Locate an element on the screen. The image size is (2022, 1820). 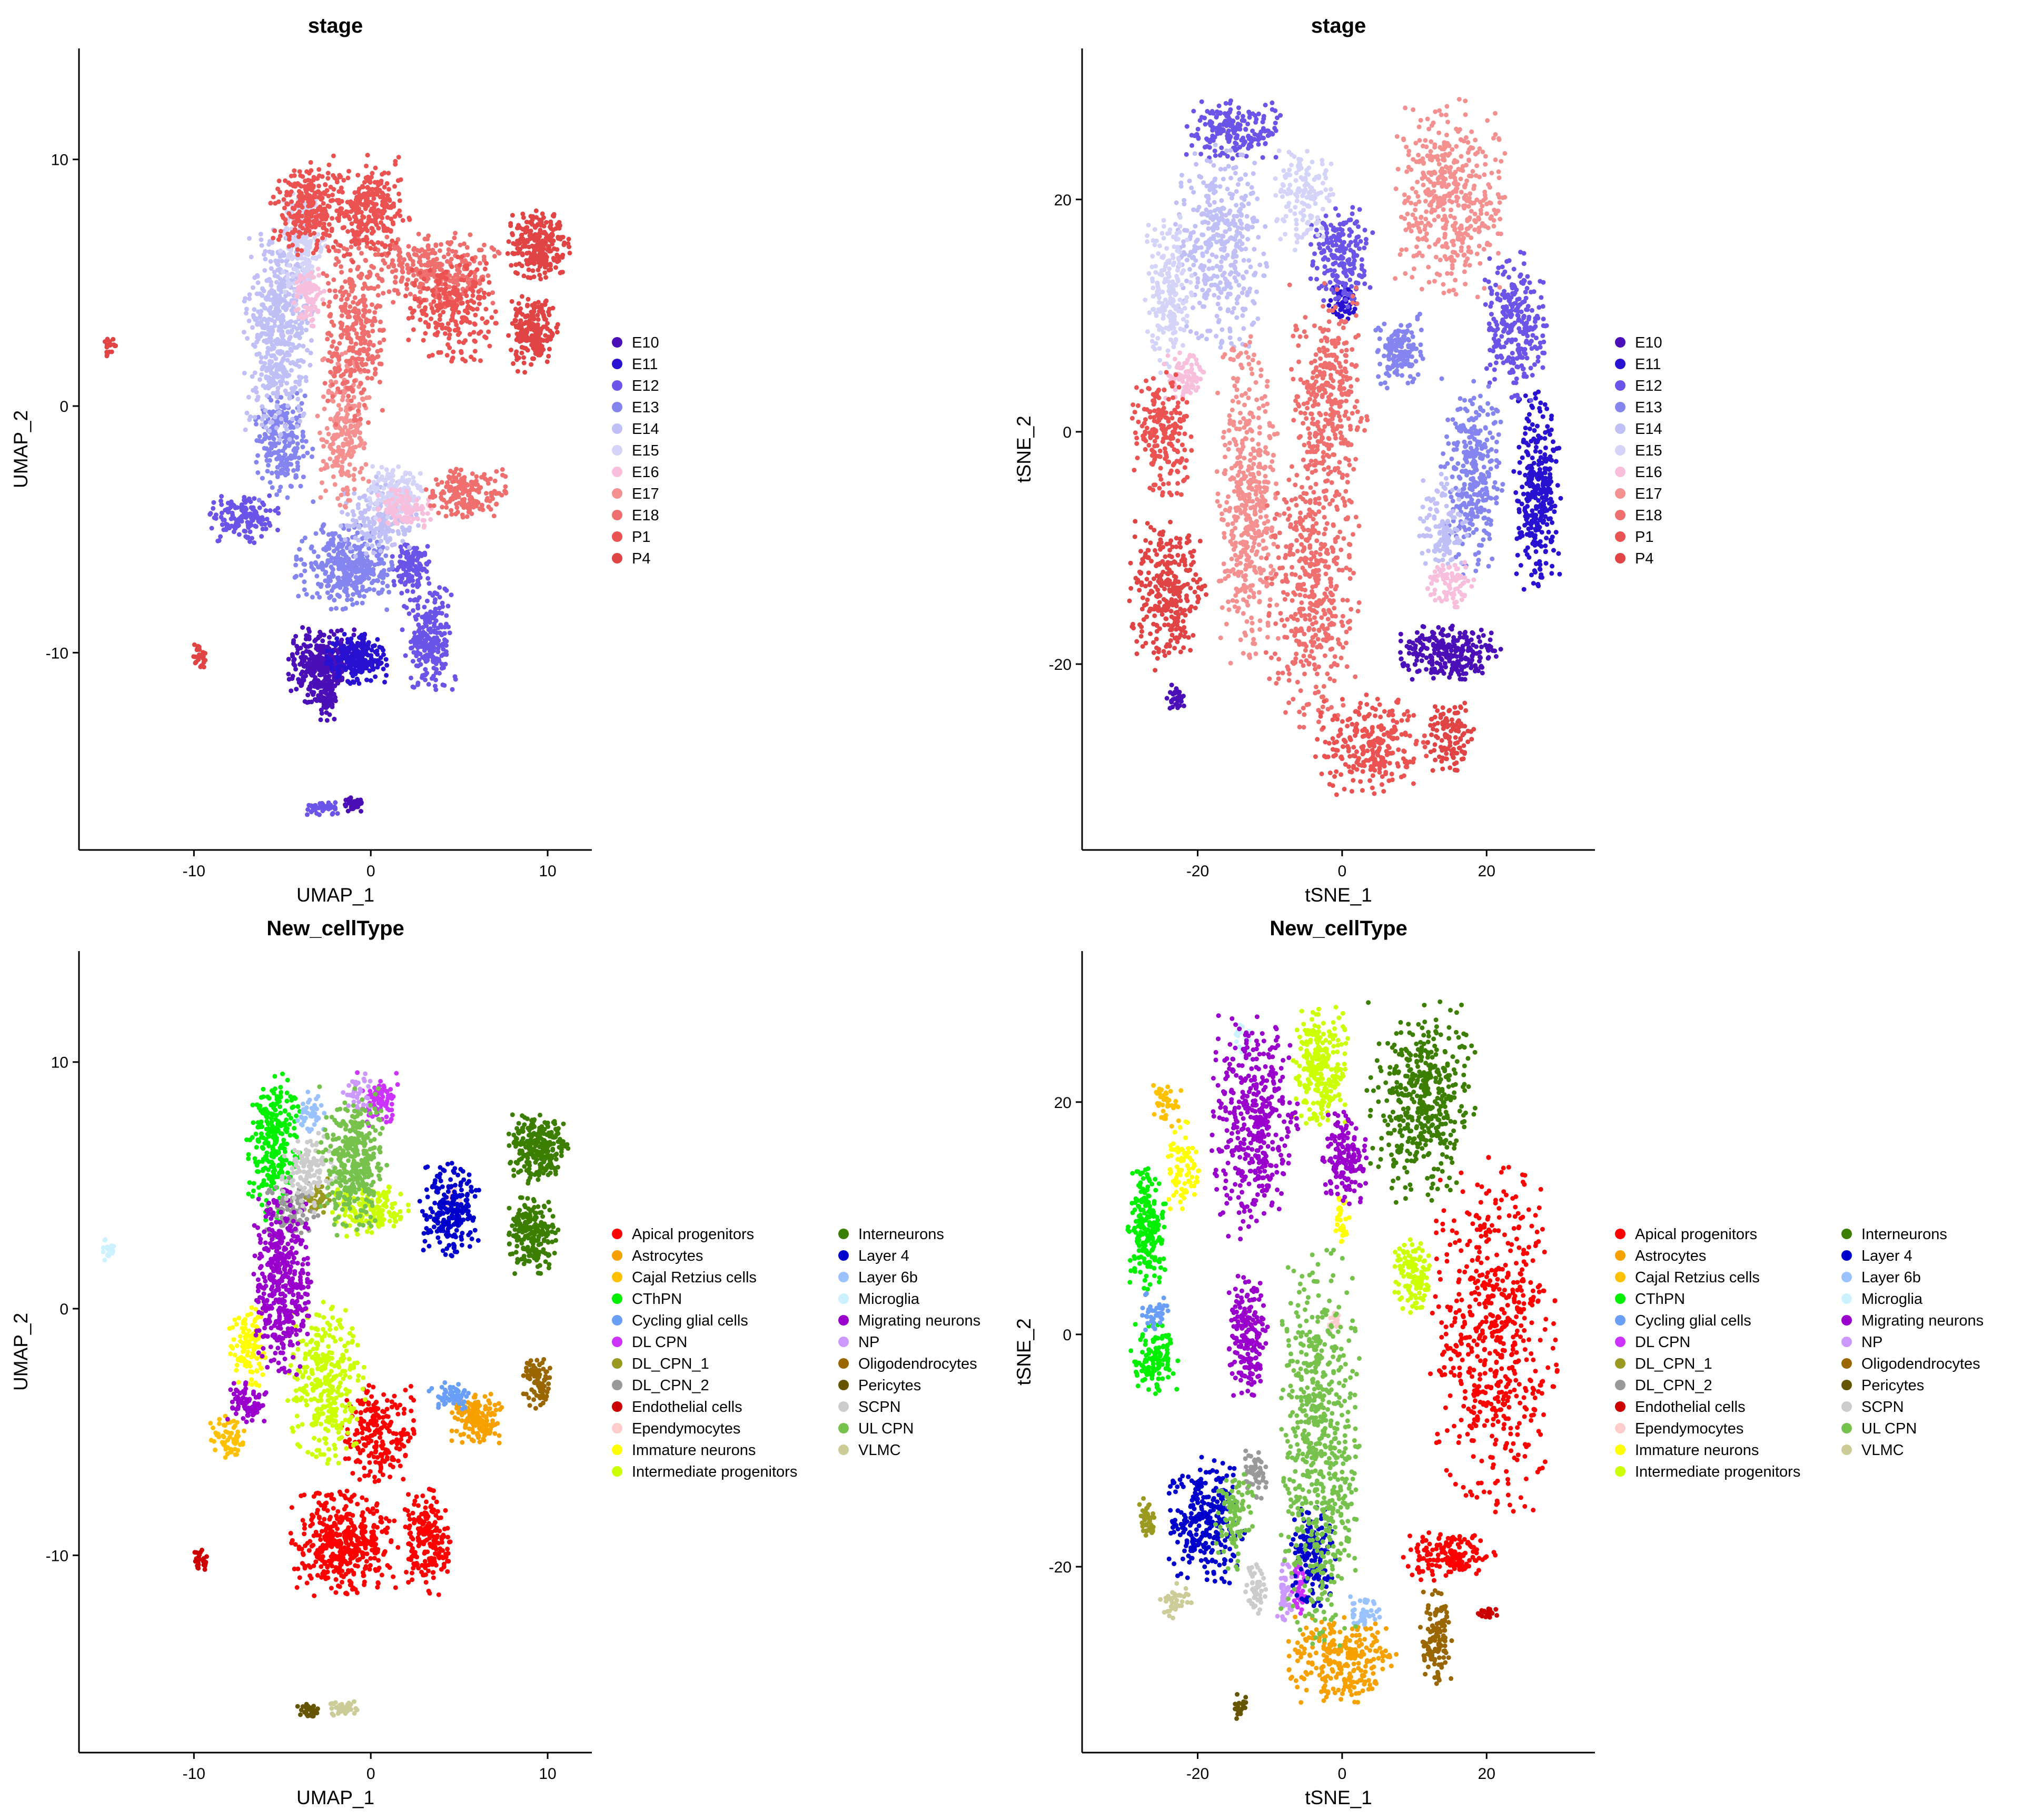
cluster-points is located at coordinates (411, 569).